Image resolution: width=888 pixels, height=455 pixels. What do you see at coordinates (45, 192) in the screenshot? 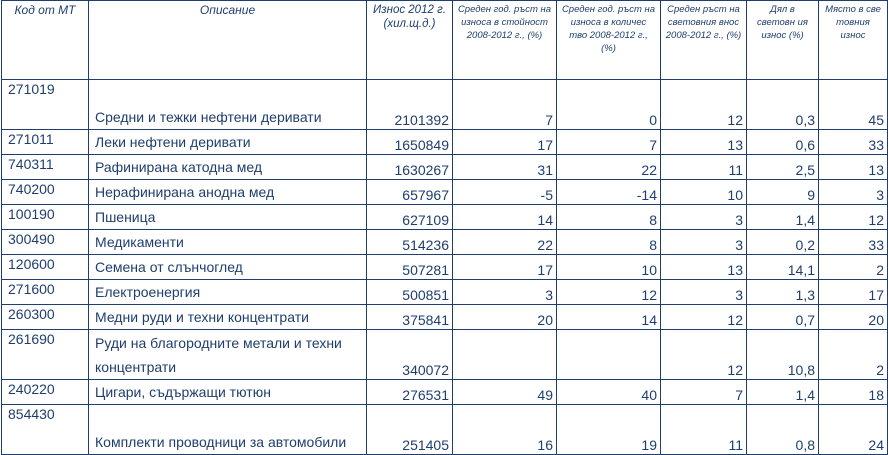
I see `cell-code: 740200` at bounding box center [45, 192].